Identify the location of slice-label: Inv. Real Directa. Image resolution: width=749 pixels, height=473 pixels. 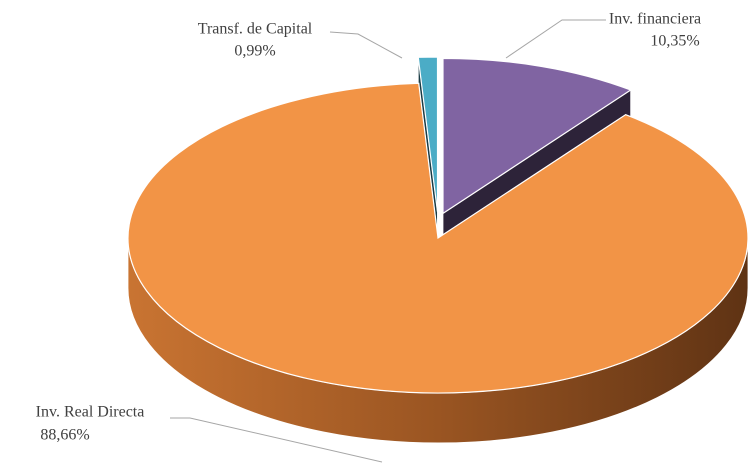
(90, 412).